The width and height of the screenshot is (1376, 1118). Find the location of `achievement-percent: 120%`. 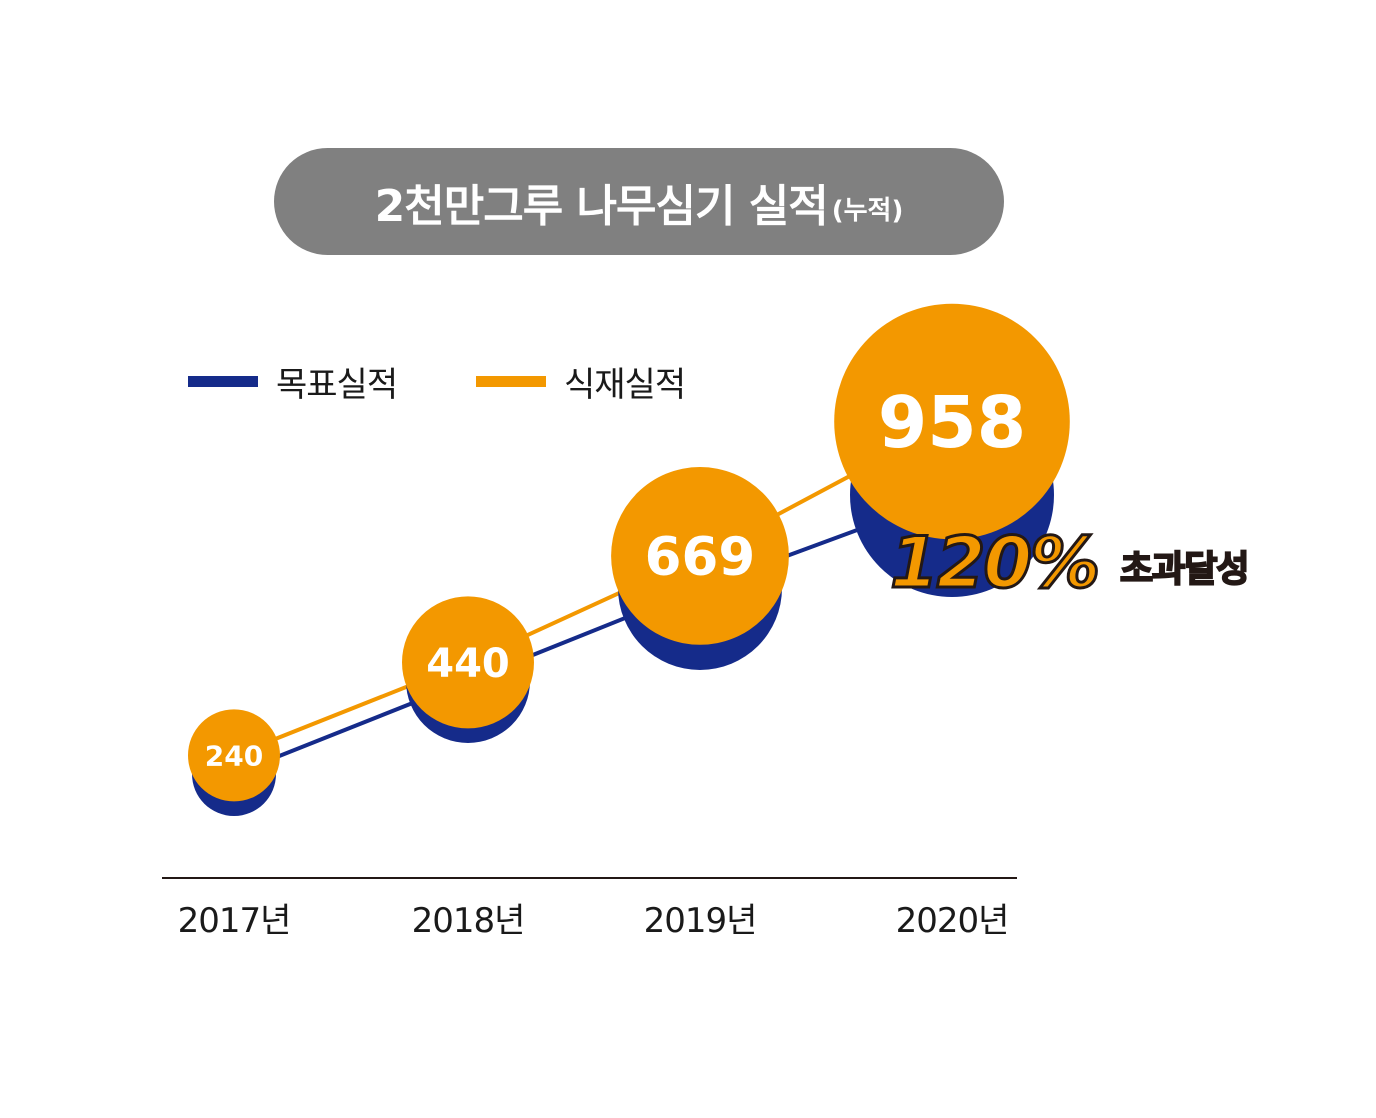

achievement-percent: 120% is located at coordinates (994, 563).